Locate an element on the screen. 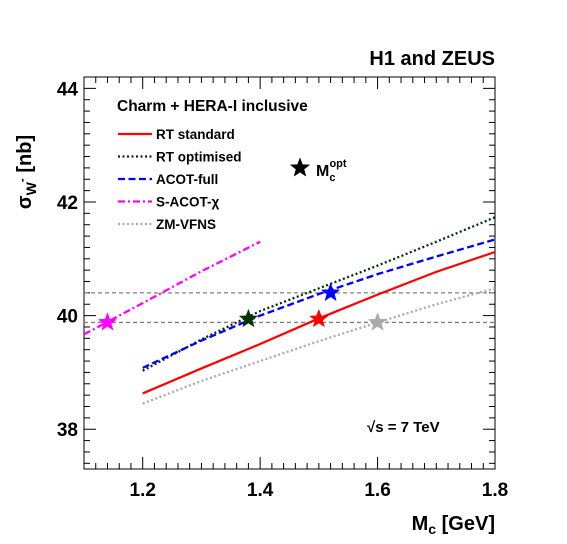 This screenshot has height=544, width=567. energy-annotation: √s = 7 TeV is located at coordinates (403, 427).